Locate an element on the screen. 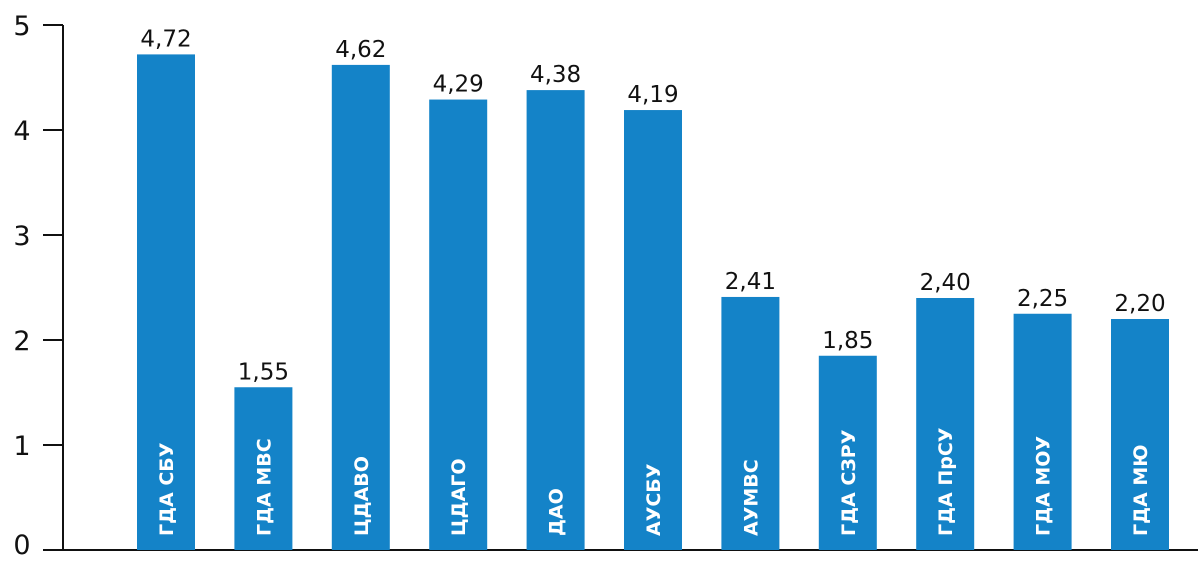  y-tick-label: 4 is located at coordinates (21, 131).